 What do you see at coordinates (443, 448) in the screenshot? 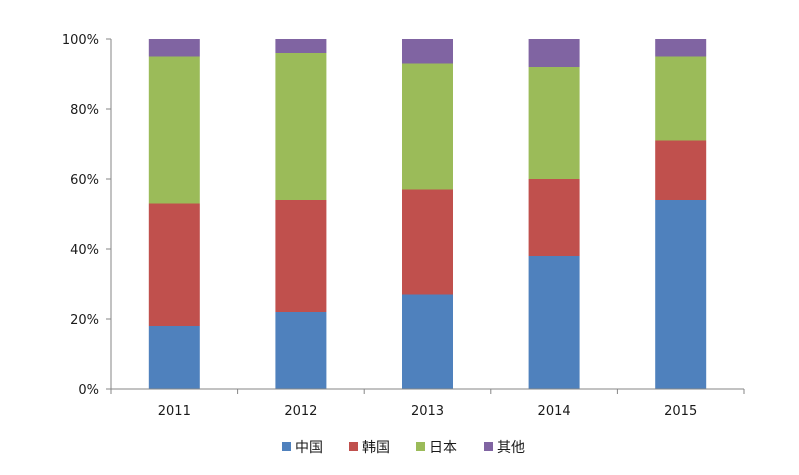
I see `legend-label: 日本` at bounding box center [443, 448].